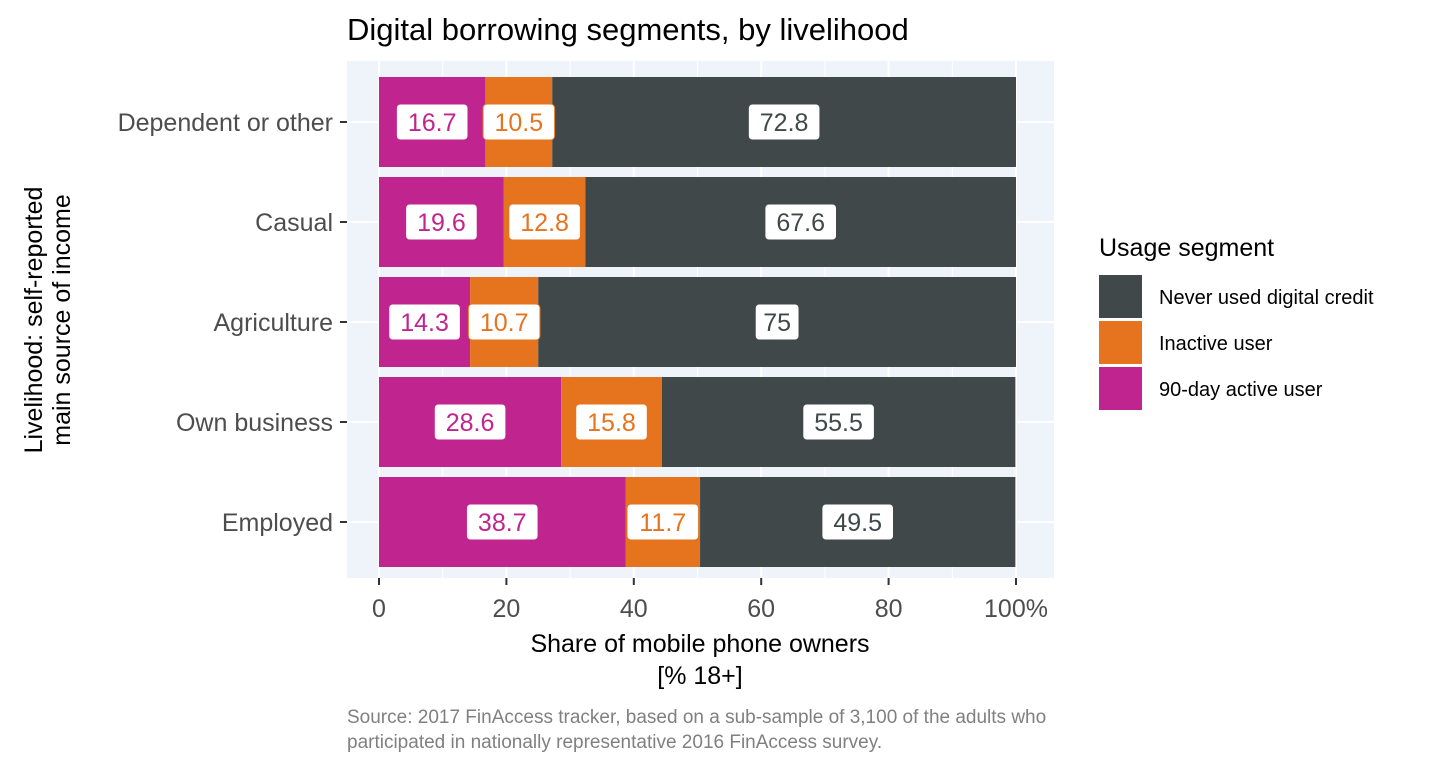 The width and height of the screenshot is (1440, 768). What do you see at coordinates (34, 320) in the screenshot?
I see `y-axis-title-line1: Livelihood: self-reported` at bounding box center [34, 320].